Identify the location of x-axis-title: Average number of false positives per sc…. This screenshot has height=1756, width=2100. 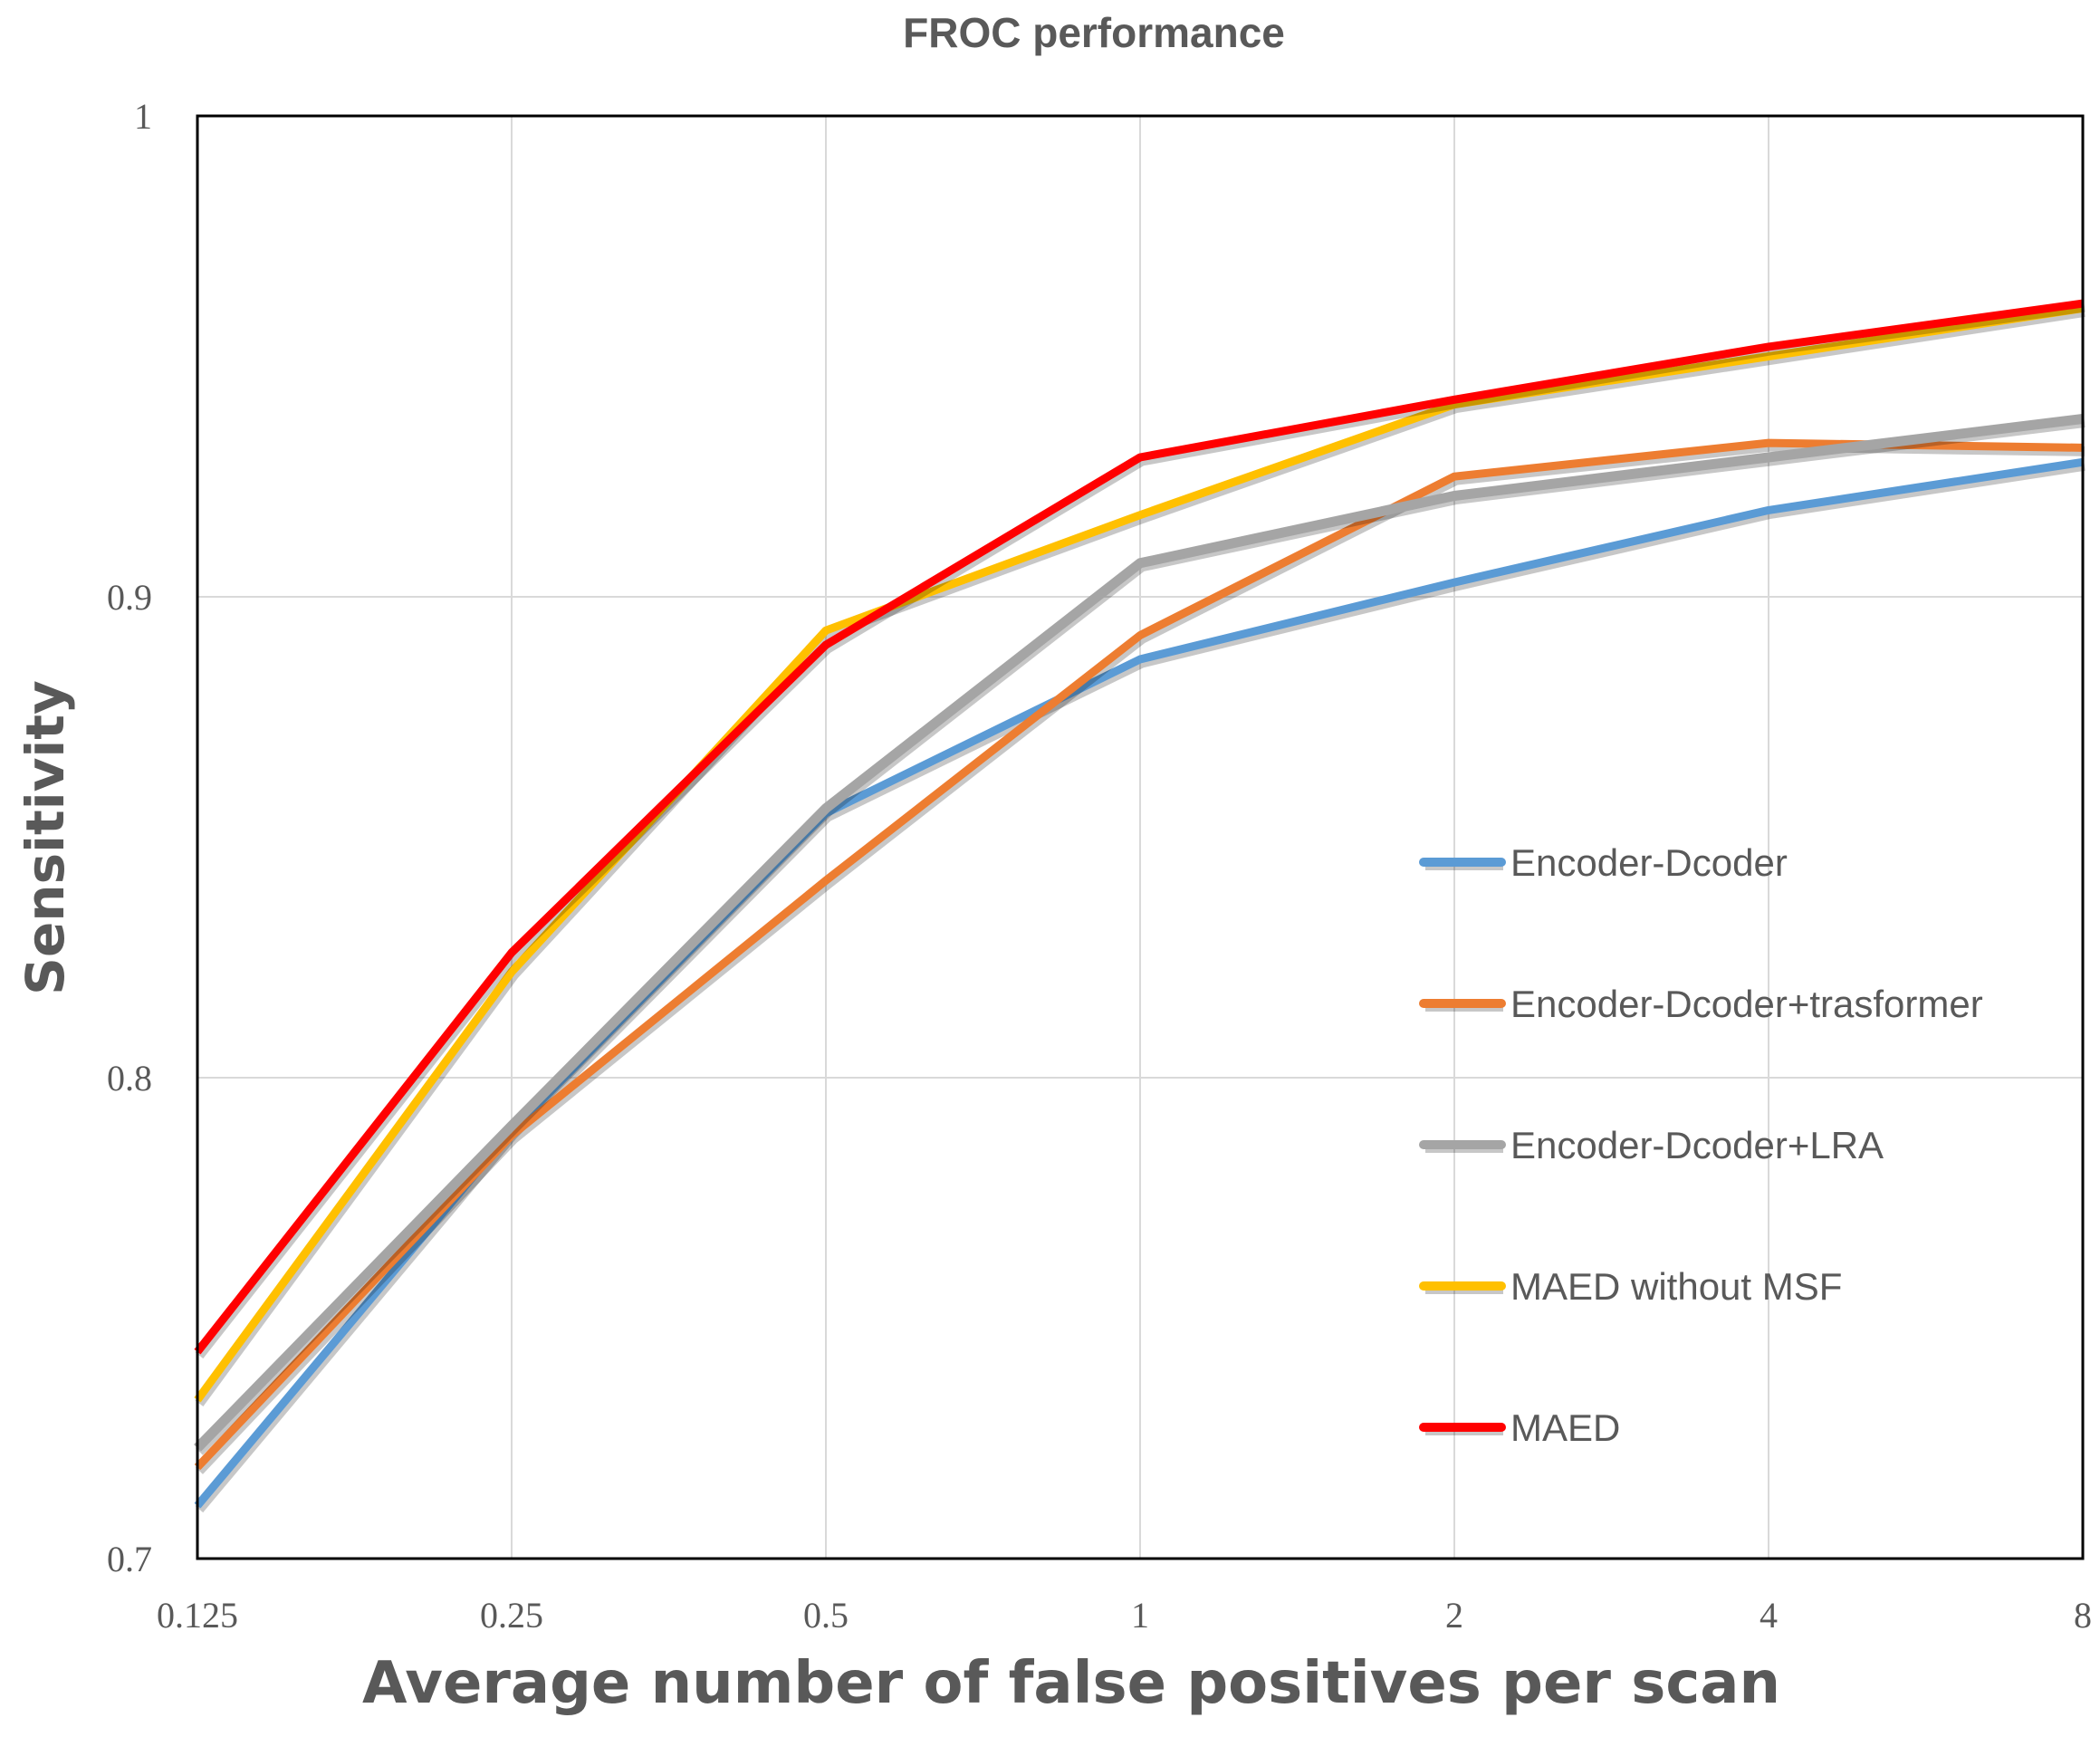
(1071, 1683).